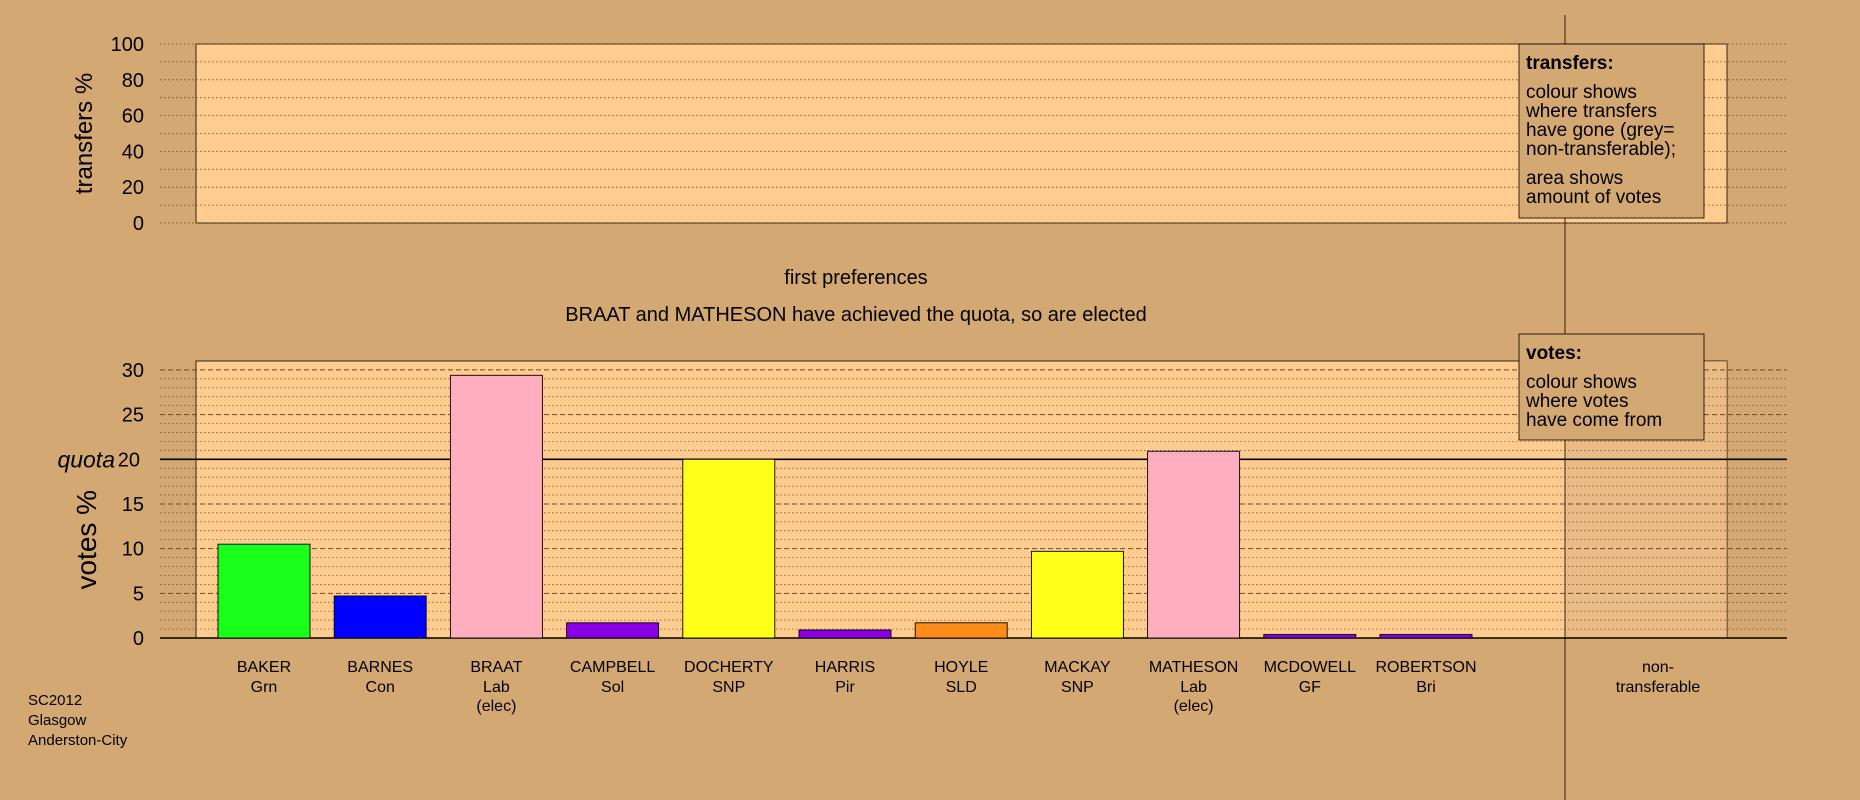 Image resolution: width=1860 pixels, height=800 pixels. What do you see at coordinates (1310, 687) in the screenshot?
I see `candidate-party: GF` at bounding box center [1310, 687].